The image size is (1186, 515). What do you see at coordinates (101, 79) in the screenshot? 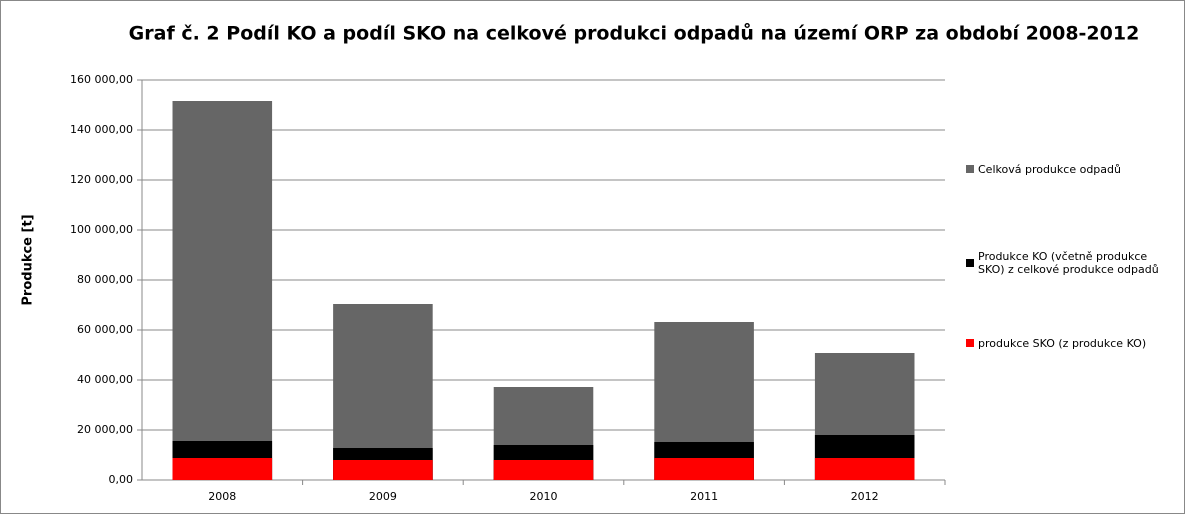
I see `y-tick-label: 160 000,00` at bounding box center [101, 79].